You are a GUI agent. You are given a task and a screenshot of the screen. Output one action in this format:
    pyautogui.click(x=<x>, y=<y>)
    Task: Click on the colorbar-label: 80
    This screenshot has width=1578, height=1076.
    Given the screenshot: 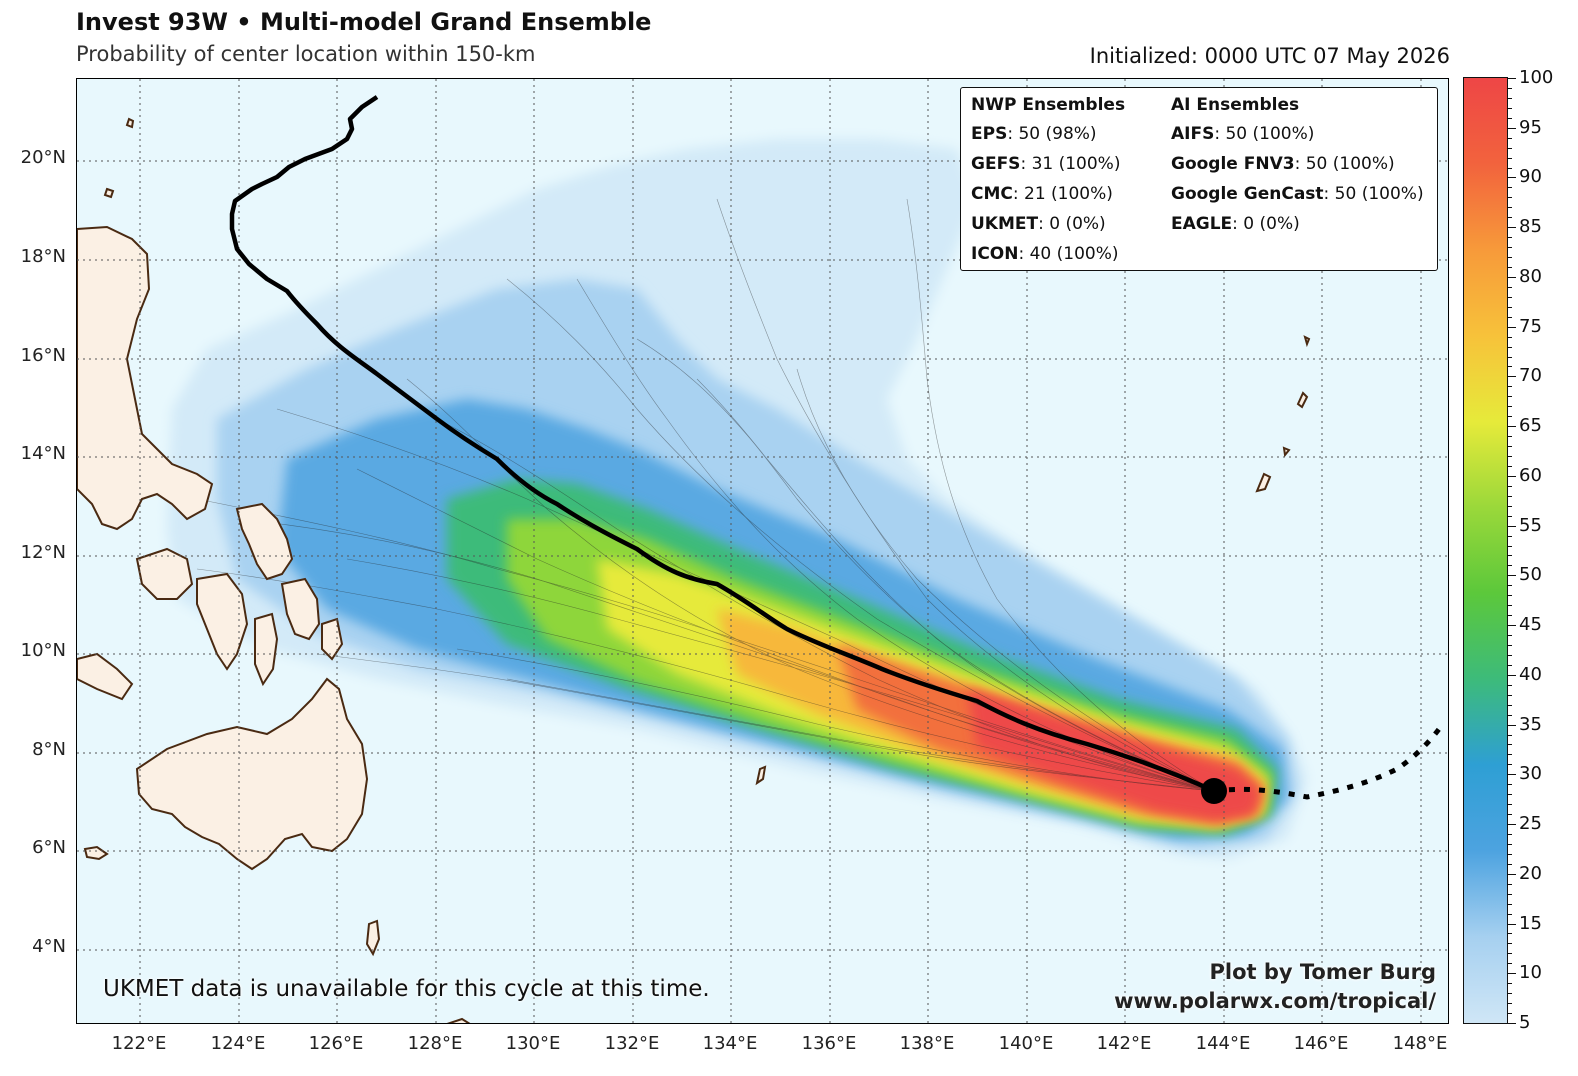 What is the action you would take?
    pyautogui.click(x=1530, y=276)
    